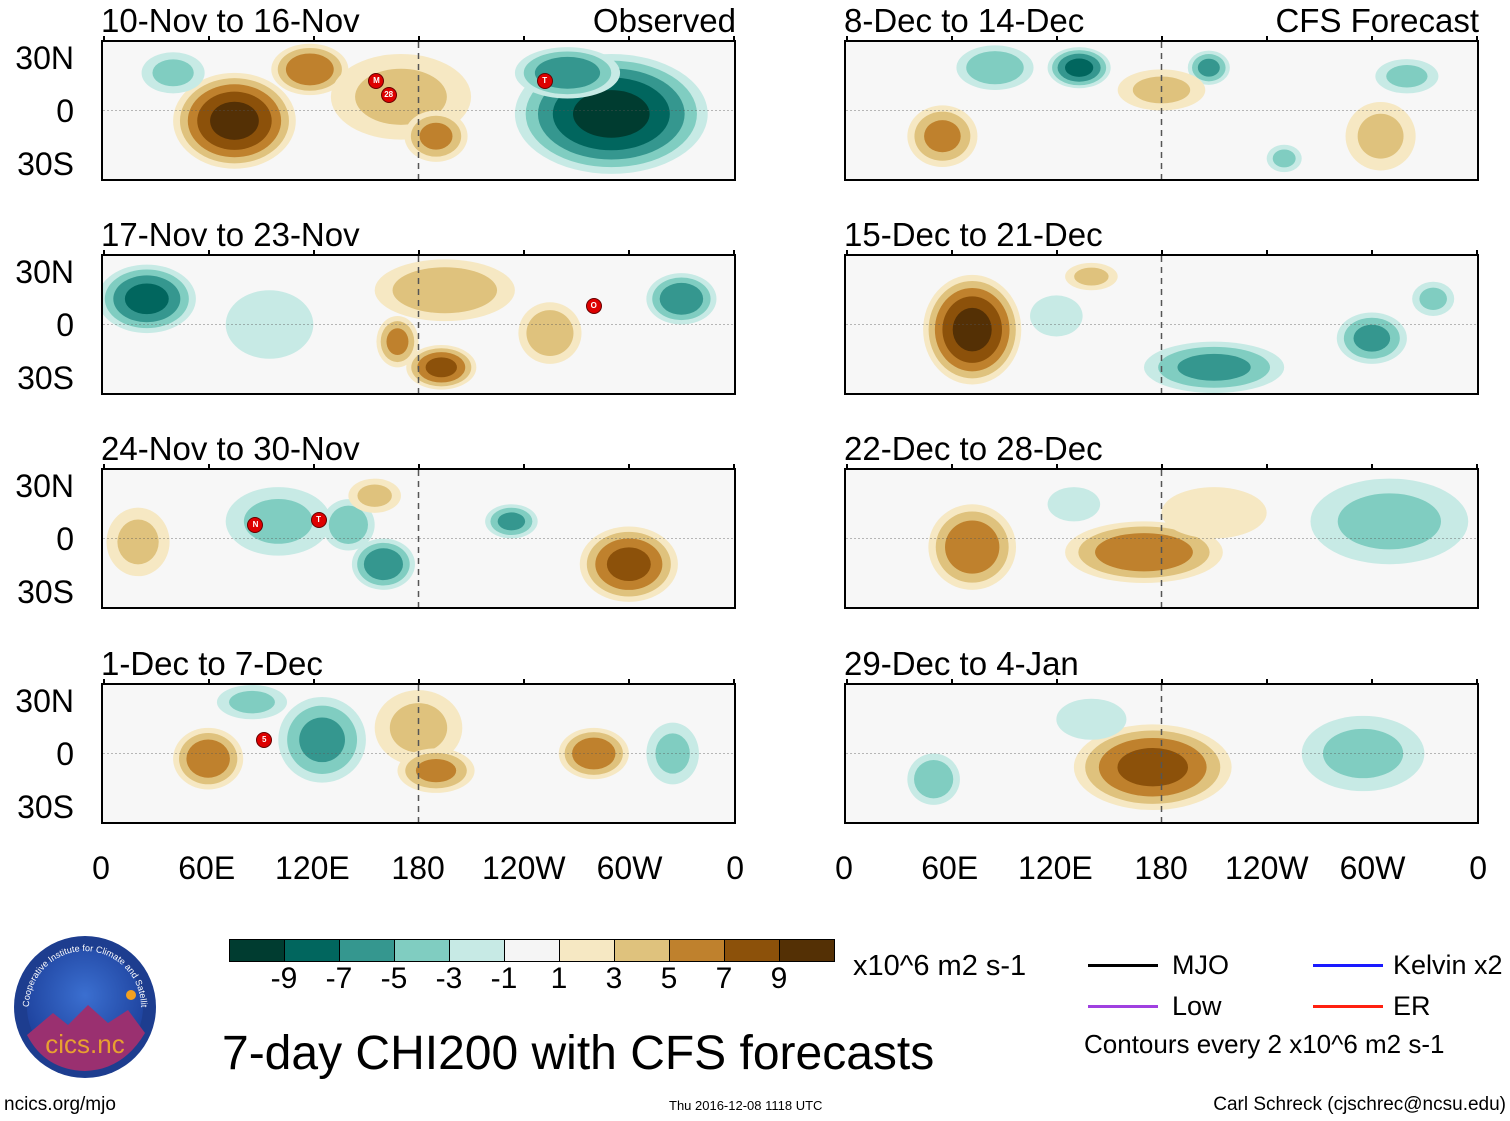 The image size is (1510, 1121). I want to click on colorbar-label: -3, so click(449, 978).